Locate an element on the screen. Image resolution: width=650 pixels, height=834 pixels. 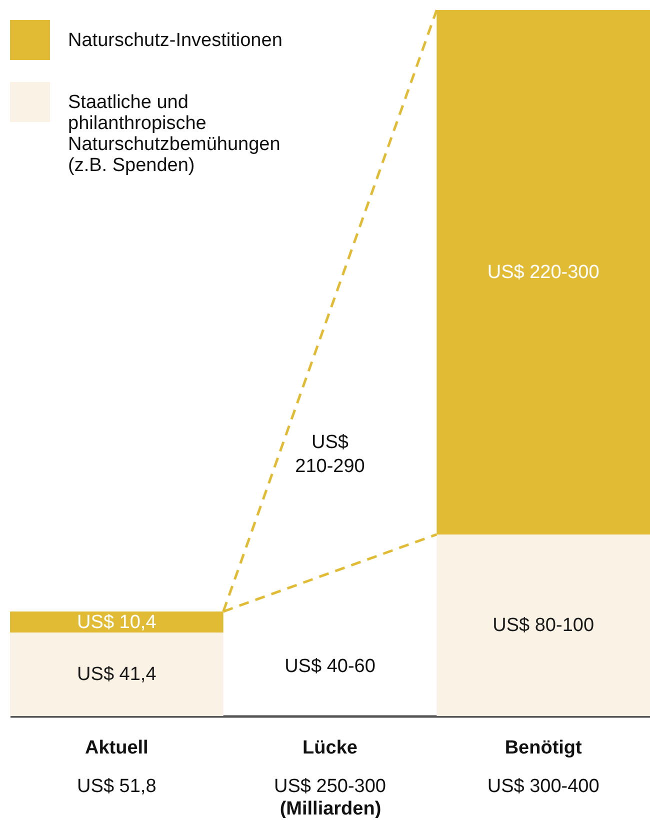
data-label: US$ 10,4 is located at coordinates (117, 622).